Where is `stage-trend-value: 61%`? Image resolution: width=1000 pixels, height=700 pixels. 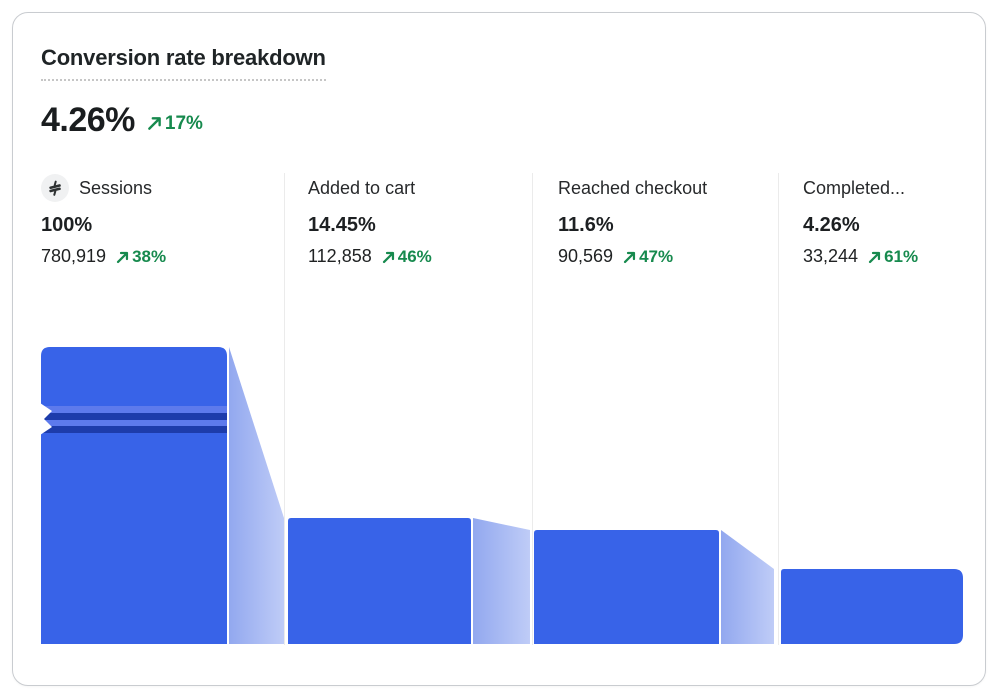 stage-trend-value: 61% is located at coordinates (901, 256).